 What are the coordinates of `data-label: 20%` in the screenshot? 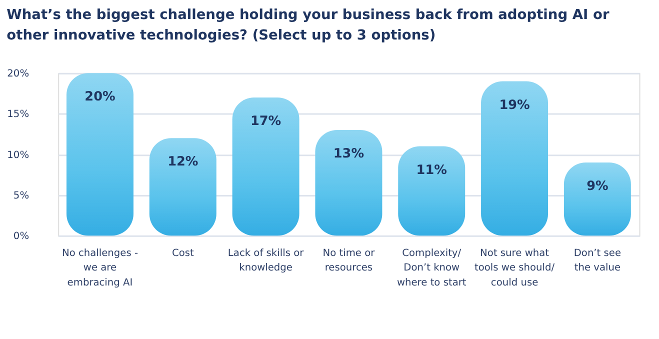 It's located at (100, 97).